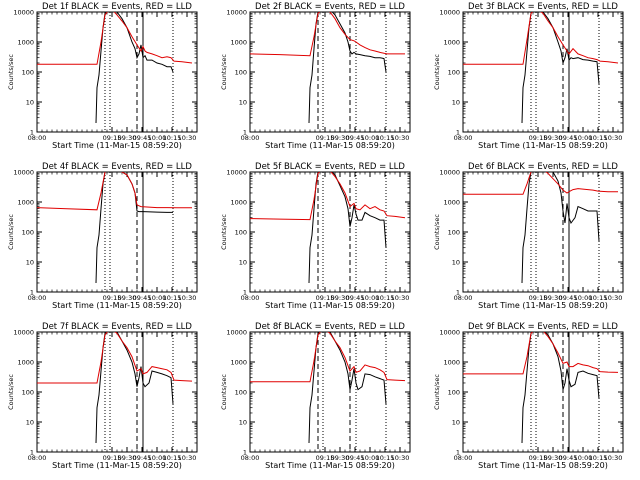  I want to click on chart-title: Det 4f BLACK = Events, RED = LLD, so click(117, 167).